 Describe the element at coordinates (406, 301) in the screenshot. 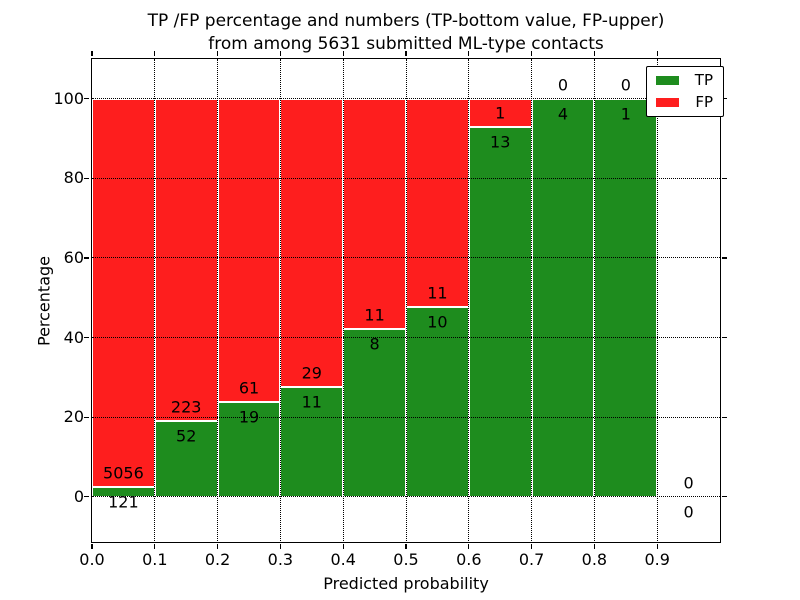

I see `v-gridline-0.5` at that location.